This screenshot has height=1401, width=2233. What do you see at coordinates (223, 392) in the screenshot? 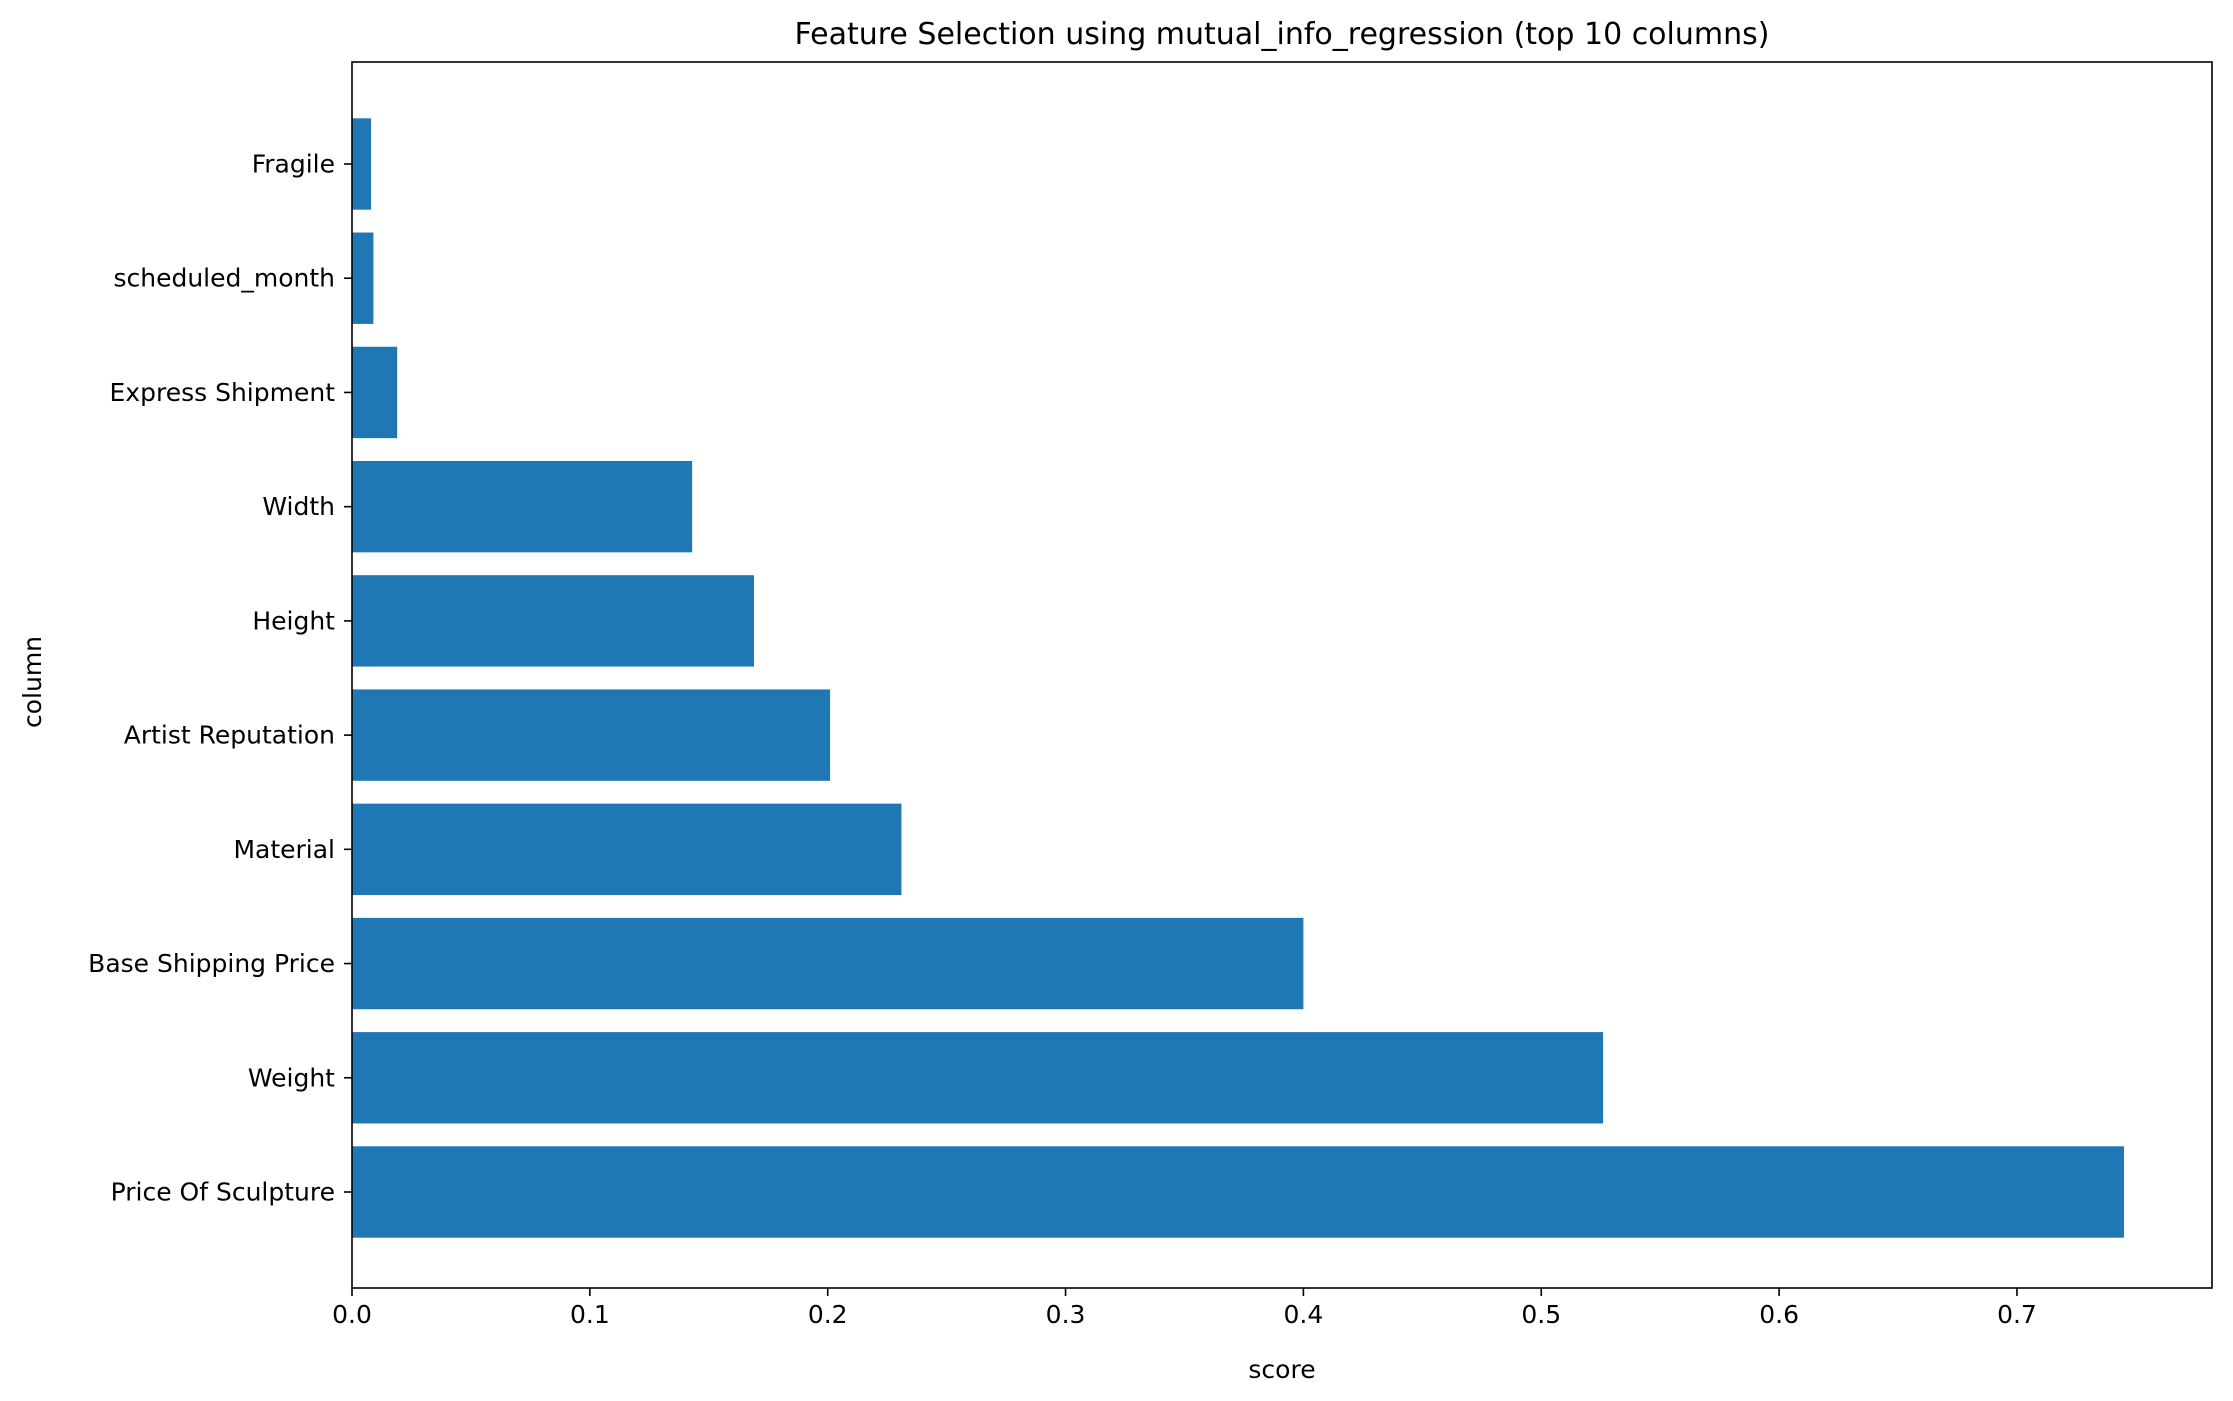
I see `y-tick-label: Express Shipment` at bounding box center [223, 392].